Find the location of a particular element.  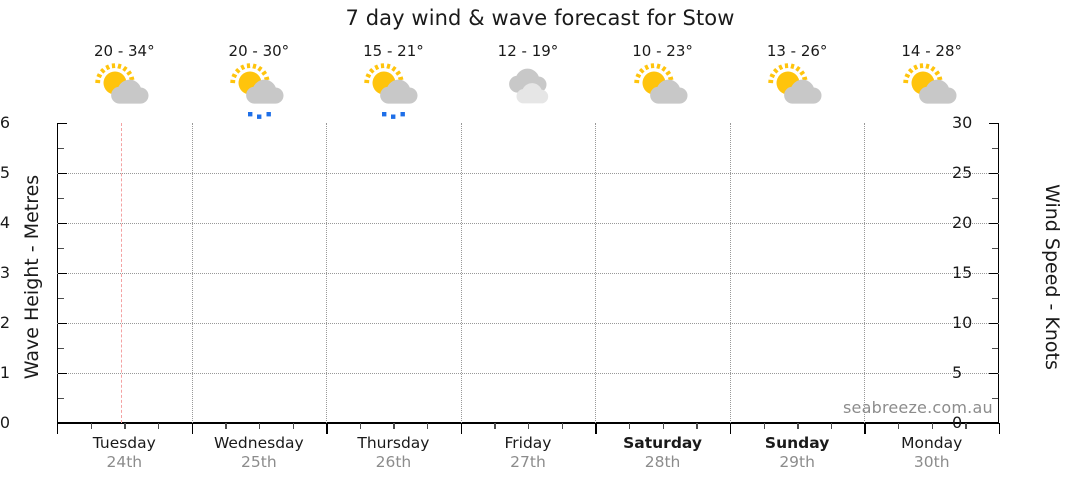

day-name: Wednesday is located at coordinates (258, 443).